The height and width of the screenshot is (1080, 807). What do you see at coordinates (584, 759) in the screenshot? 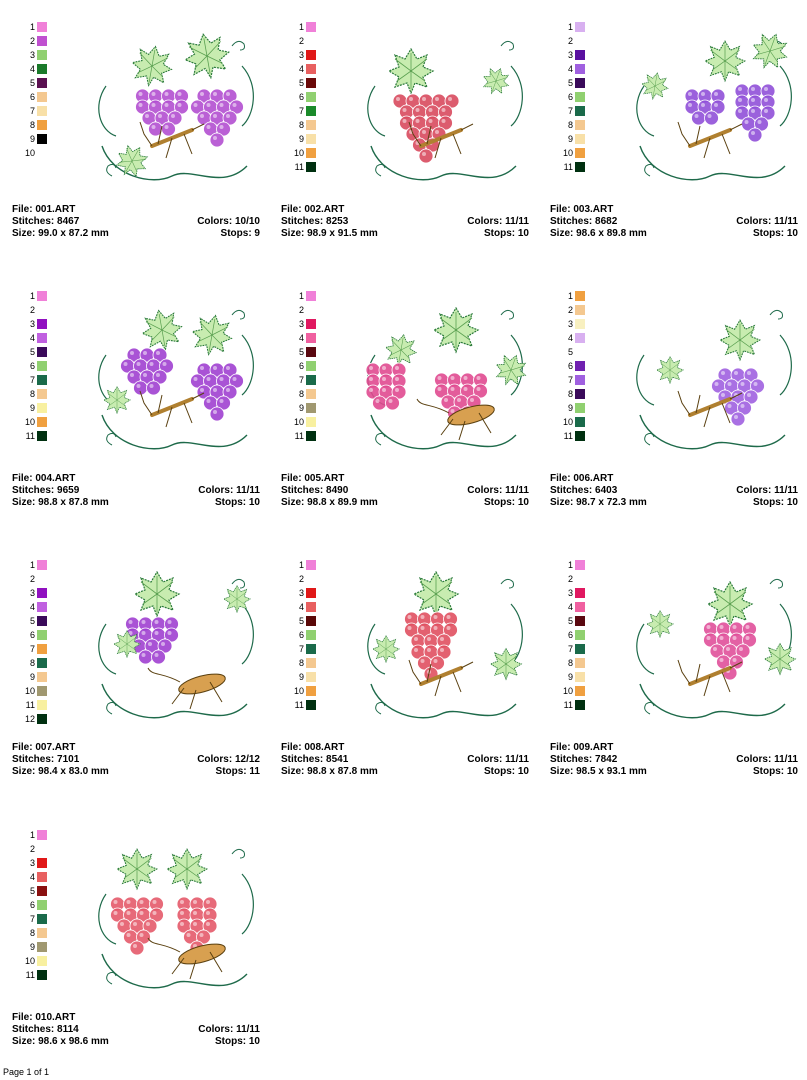
I see `stitch-count: Stitches: 7842` at bounding box center [584, 759].